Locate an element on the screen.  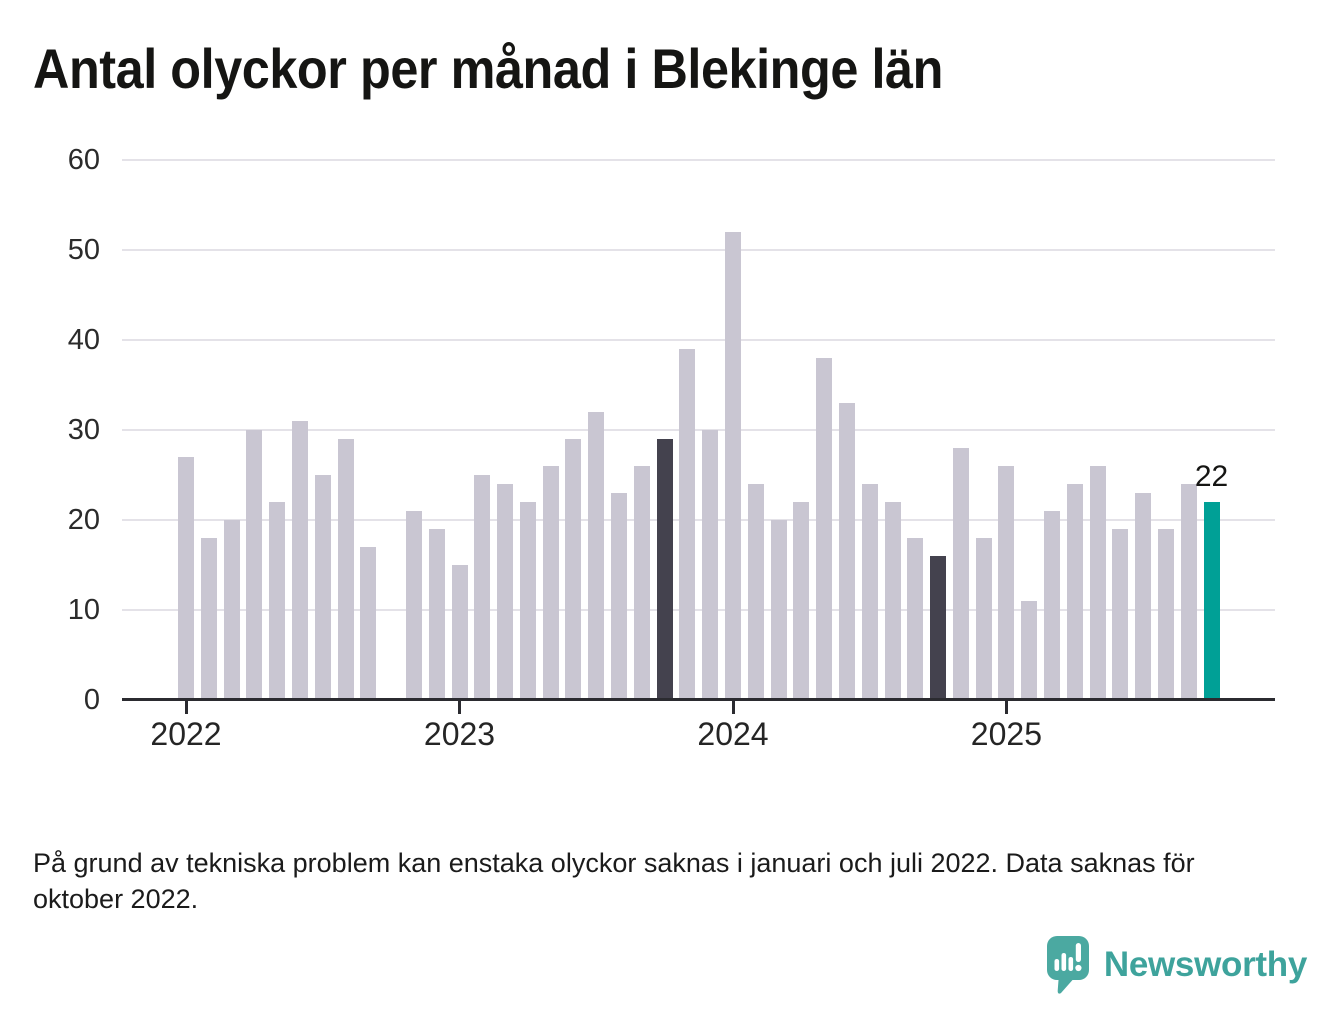
x-tick-2024 is located at coordinates (733, 707).